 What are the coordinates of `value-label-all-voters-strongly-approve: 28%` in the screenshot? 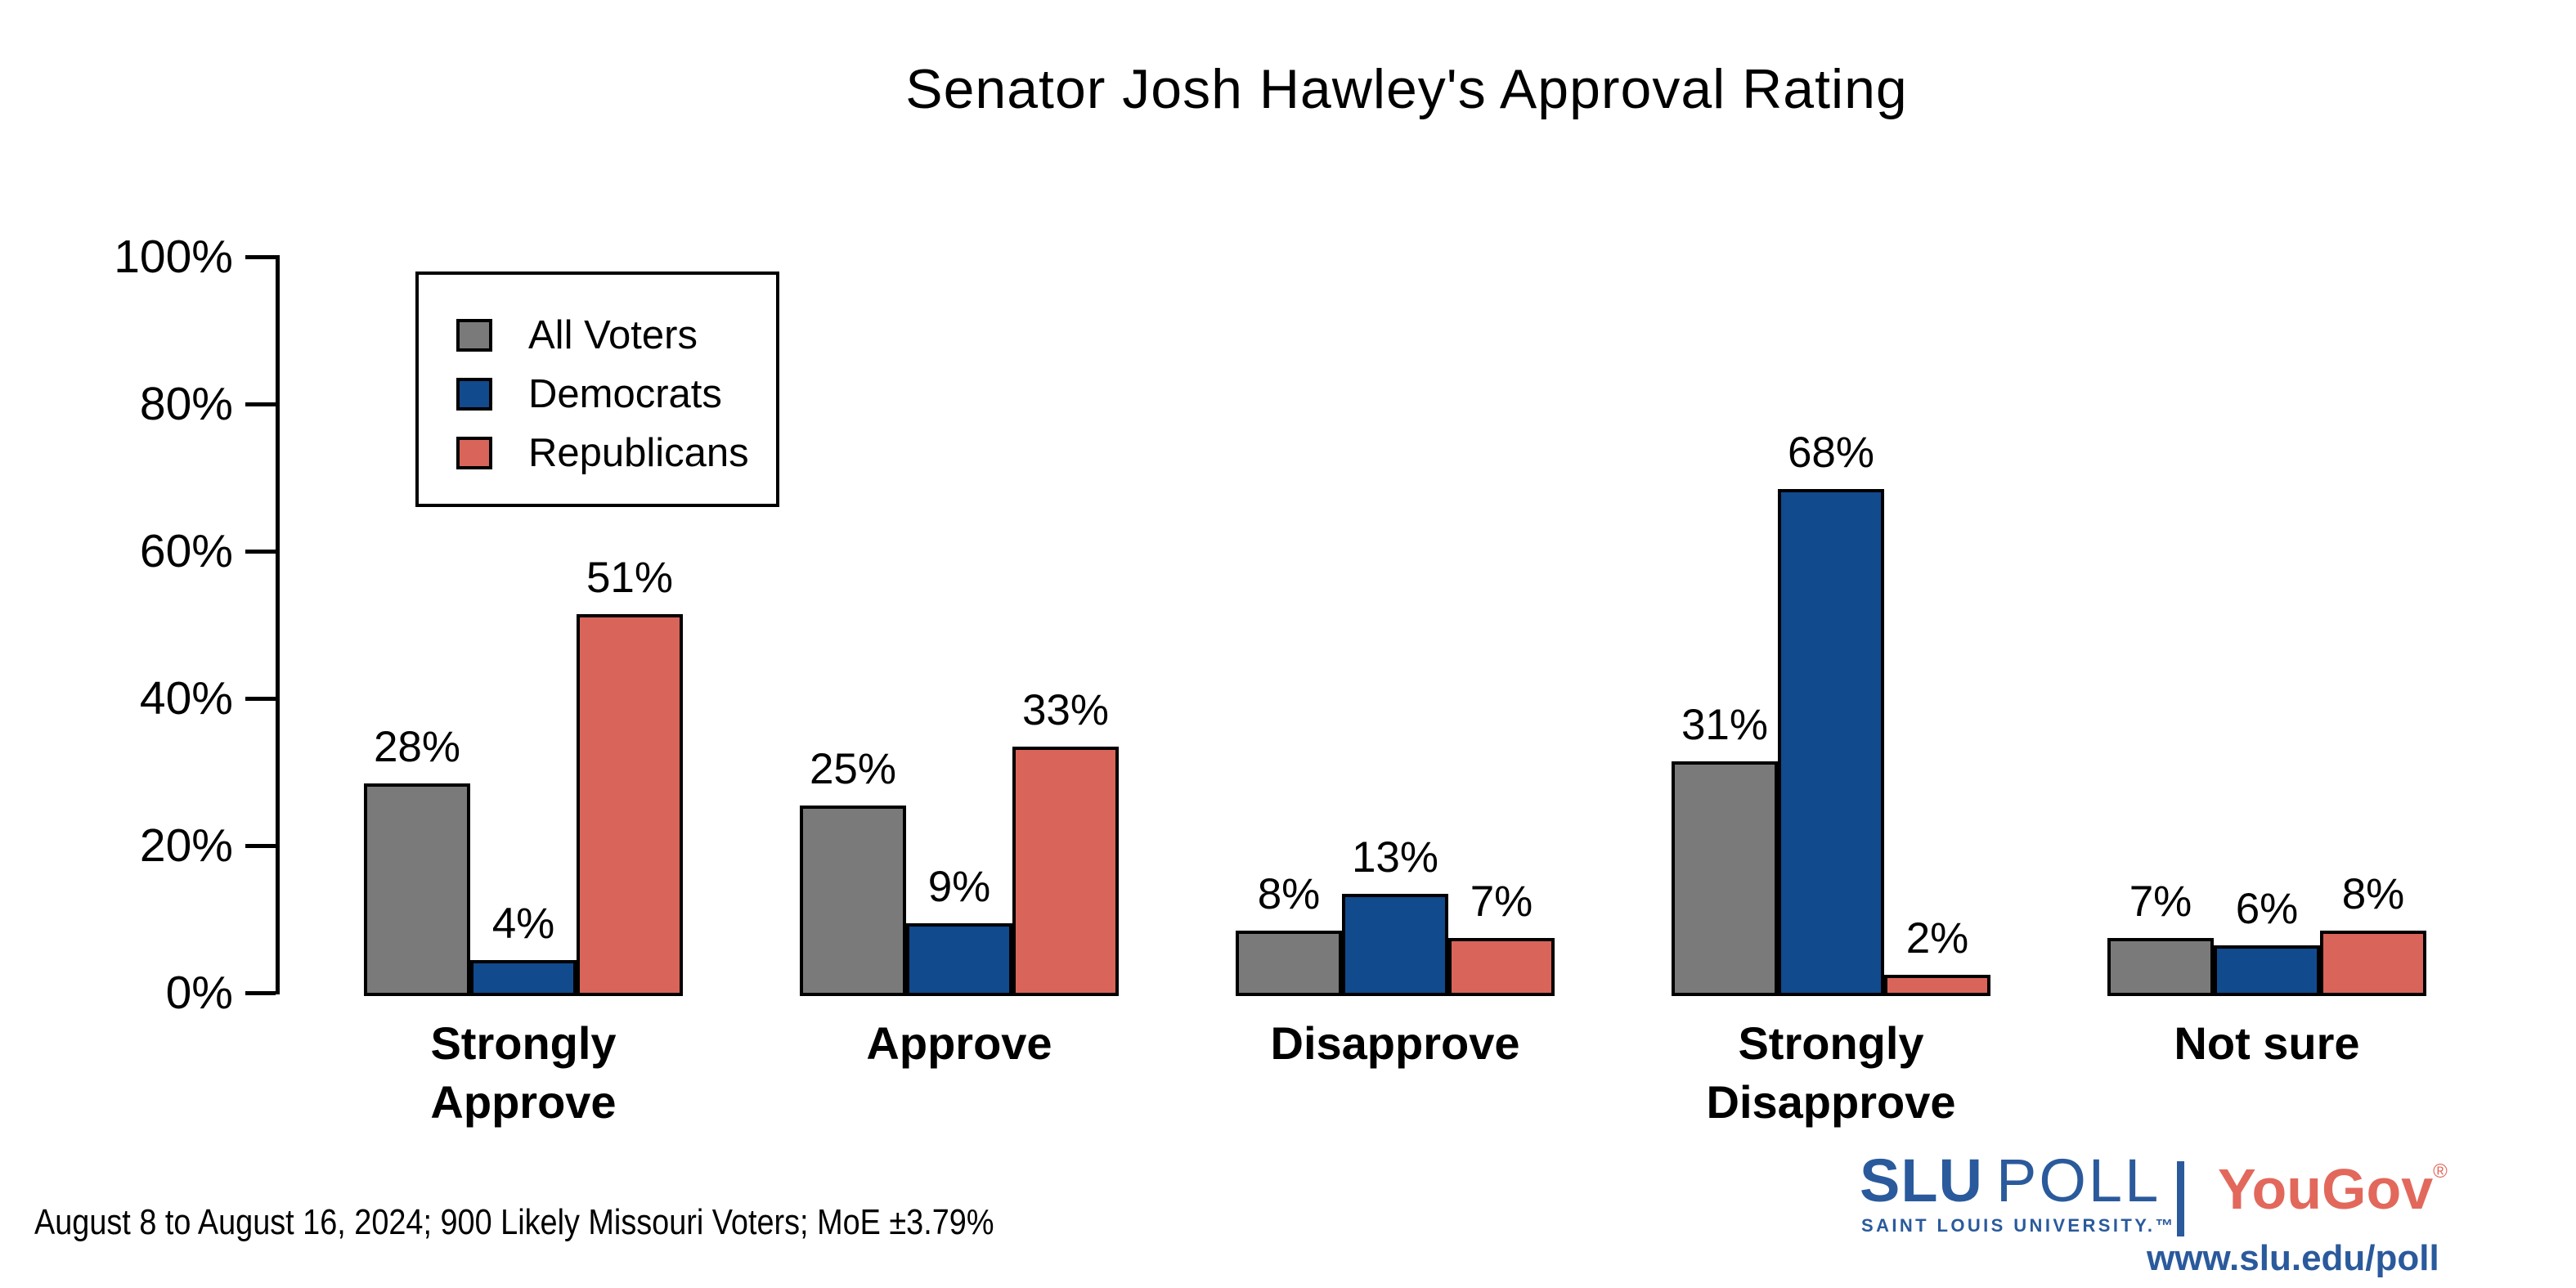 It's located at (417, 747).